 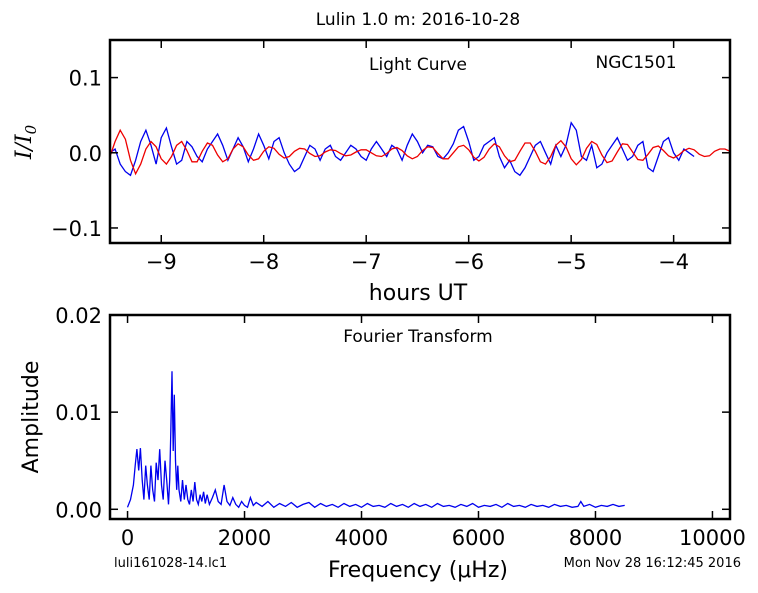 I want to click on y-axis-label-subscript: 0, so click(x=31, y=129).